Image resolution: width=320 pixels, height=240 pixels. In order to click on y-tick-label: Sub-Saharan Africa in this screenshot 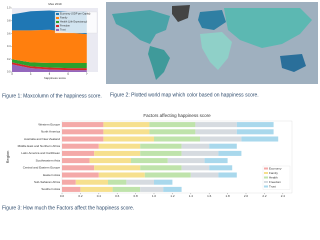, I will do `click(47, 182)`.